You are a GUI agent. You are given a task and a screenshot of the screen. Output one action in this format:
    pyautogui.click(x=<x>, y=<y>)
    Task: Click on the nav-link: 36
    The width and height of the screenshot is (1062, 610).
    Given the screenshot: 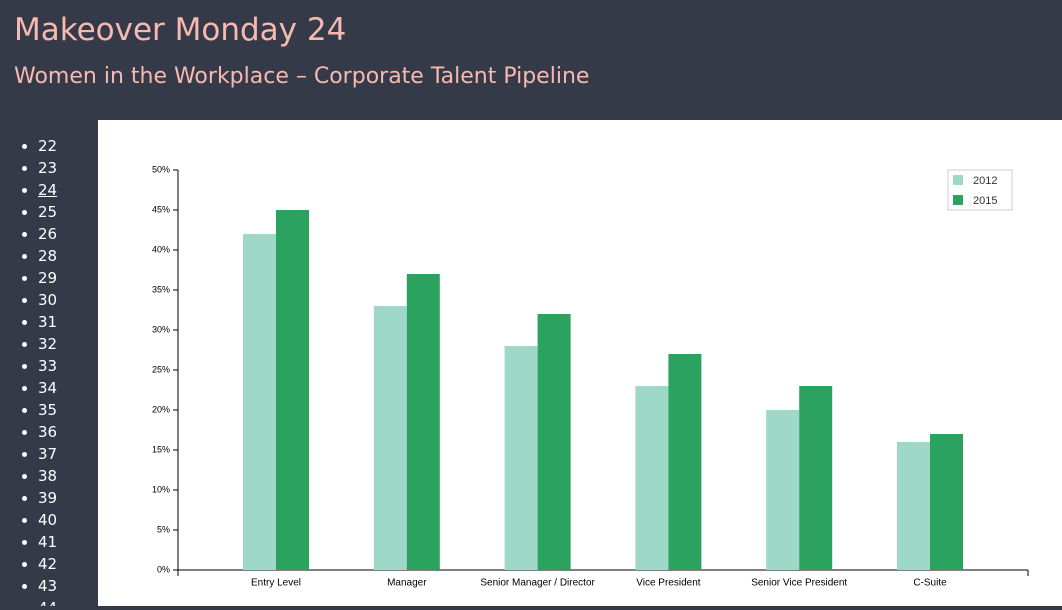 What is the action you would take?
    pyautogui.click(x=48, y=432)
    